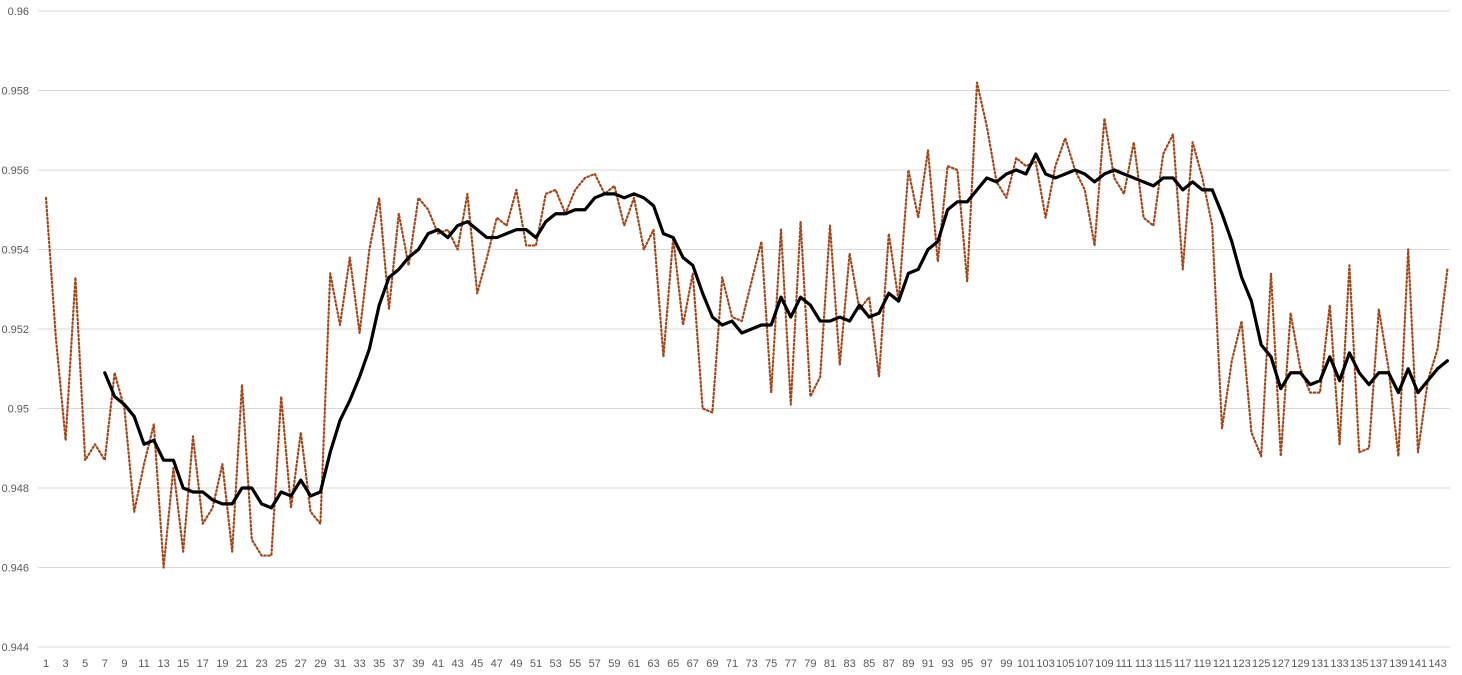  Describe the element at coordinates (693, 664) in the screenshot. I see `x-tick-label: 67` at that location.